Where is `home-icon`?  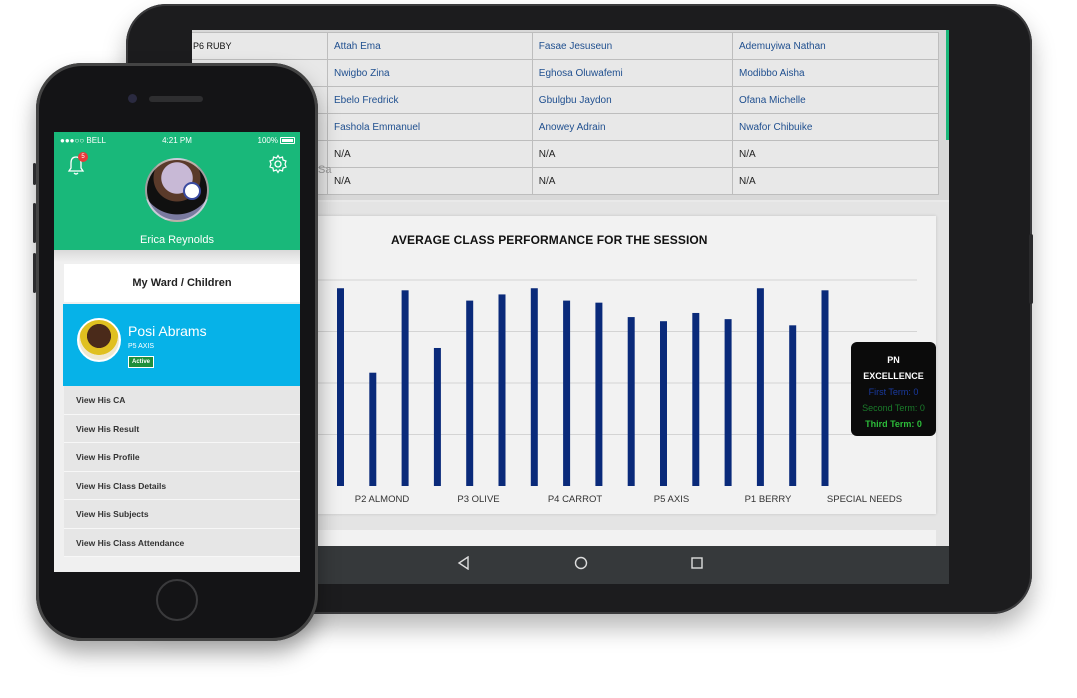
home-icon is located at coordinates (581, 565).